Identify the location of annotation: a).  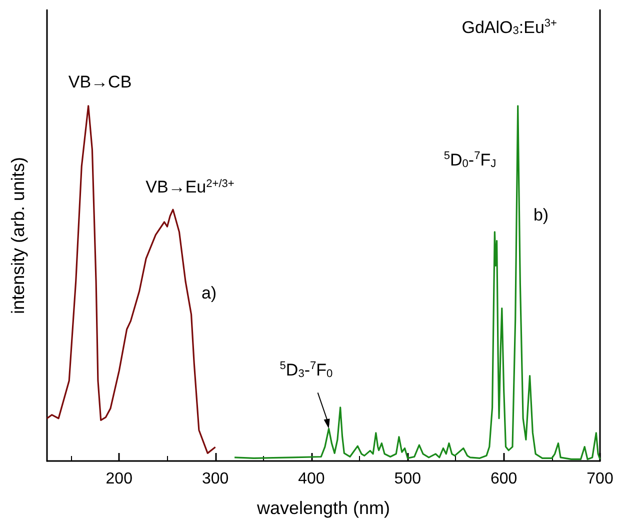
(209, 293).